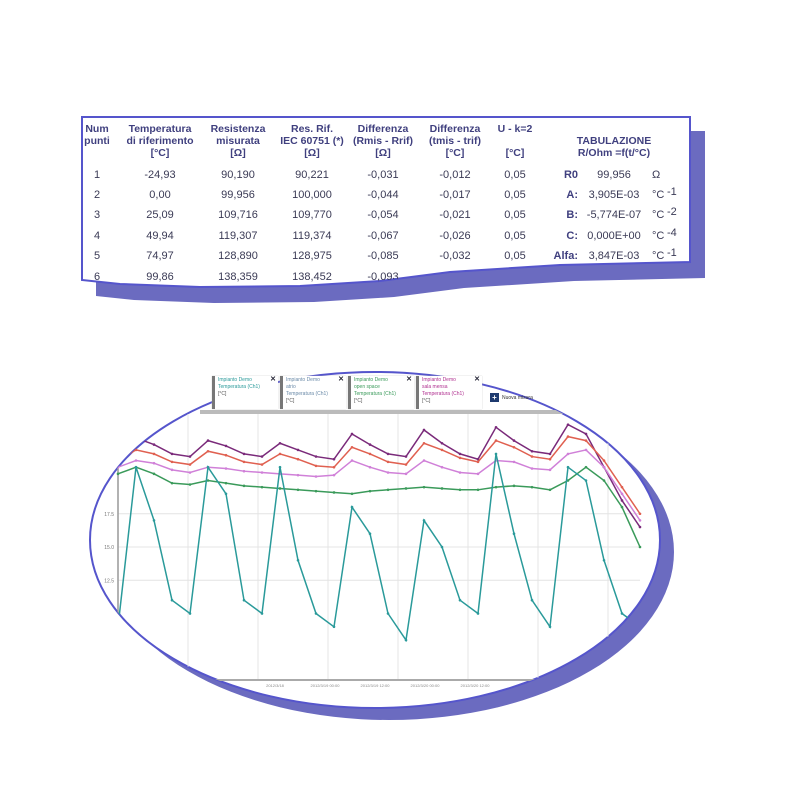  Describe the element at coordinates (614, 256) in the screenshot. I see `coefficient-value: 3,847E-03` at that location.